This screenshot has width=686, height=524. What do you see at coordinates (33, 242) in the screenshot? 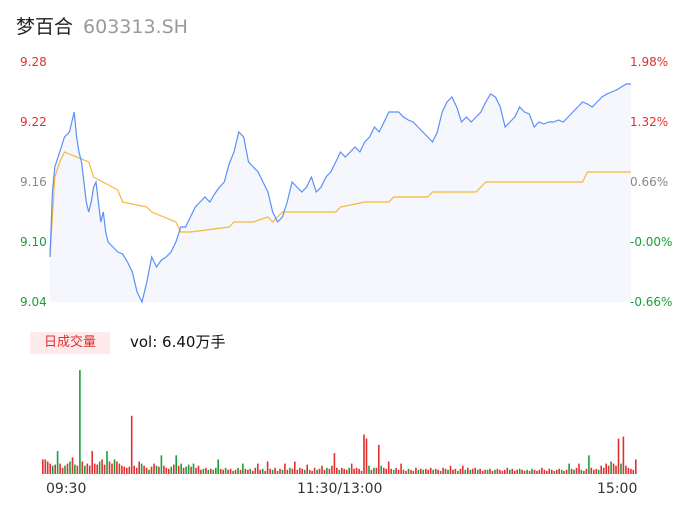
I see `y-left-tick-3: 9.10` at bounding box center [33, 242].